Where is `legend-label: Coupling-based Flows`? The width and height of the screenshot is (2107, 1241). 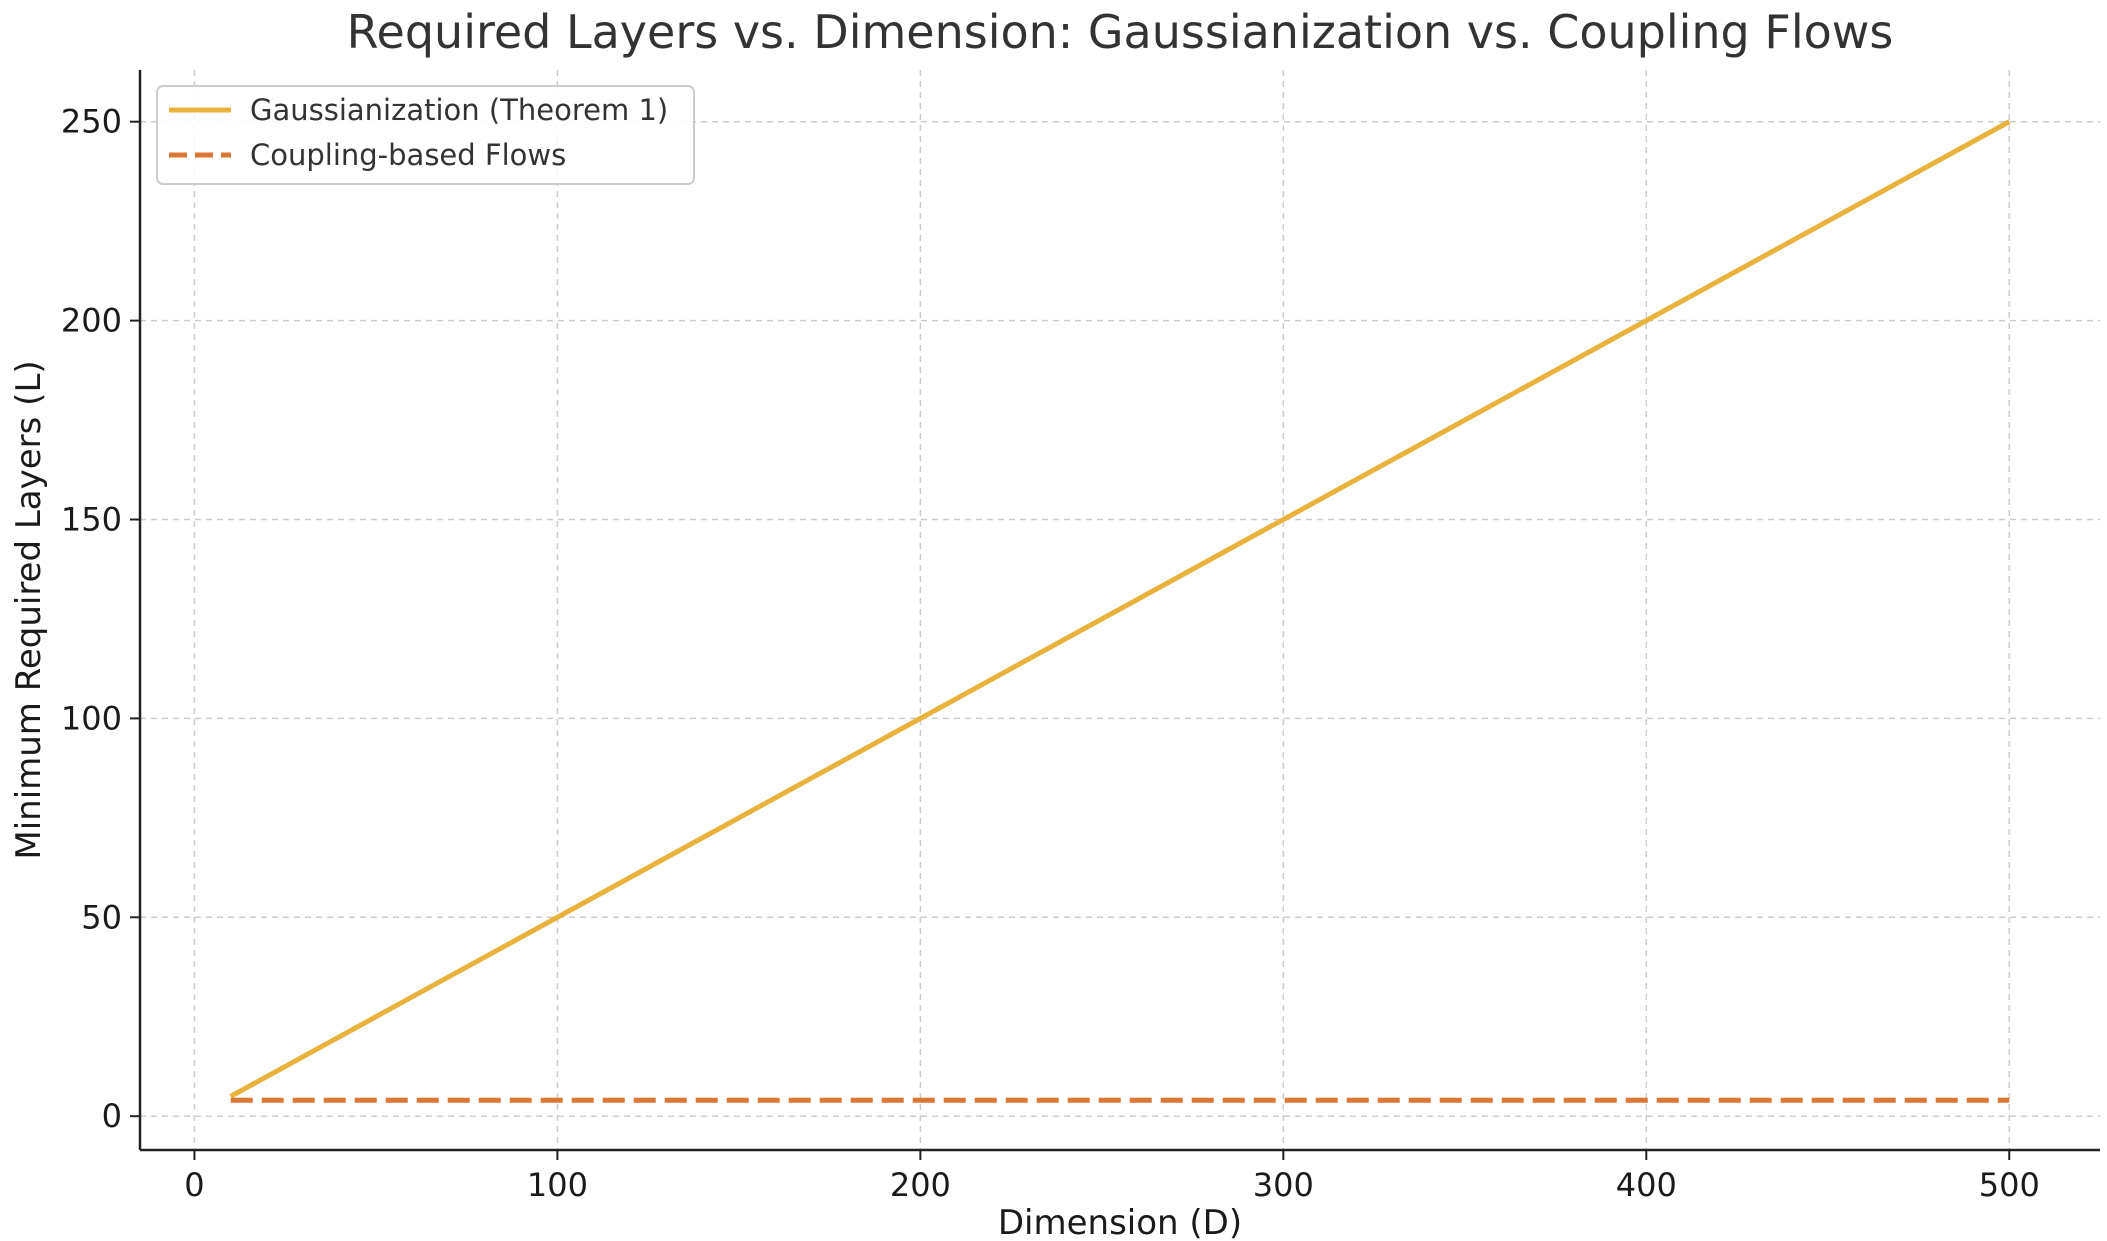
legend-label: Coupling-based Flows is located at coordinates (408, 155).